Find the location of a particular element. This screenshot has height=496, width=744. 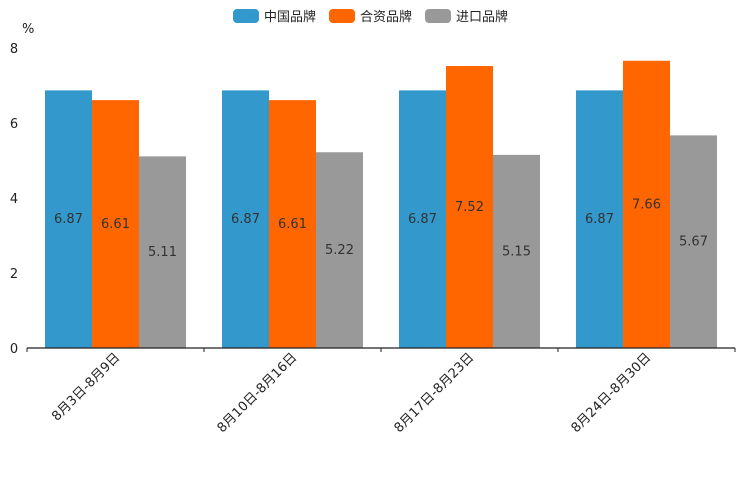

legend-label-2: 进口品牌 is located at coordinates (482, 17).